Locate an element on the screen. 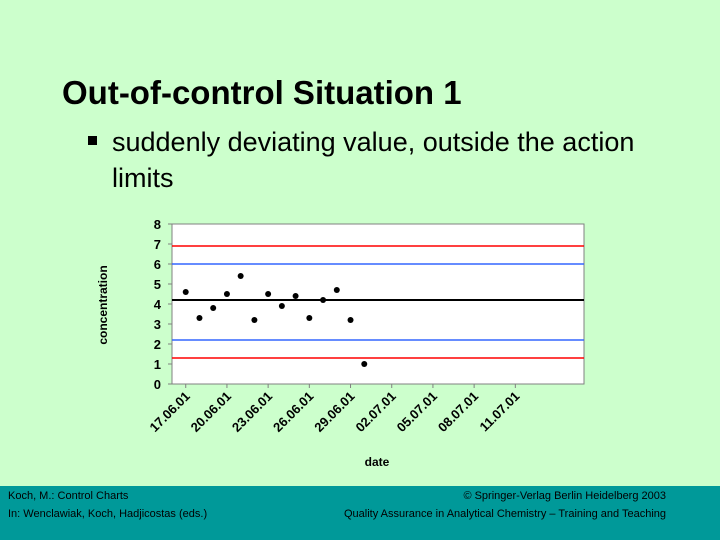 This screenshot has height=540, width=720. y-tick-label: 8 is located at coordinates (157, 224).